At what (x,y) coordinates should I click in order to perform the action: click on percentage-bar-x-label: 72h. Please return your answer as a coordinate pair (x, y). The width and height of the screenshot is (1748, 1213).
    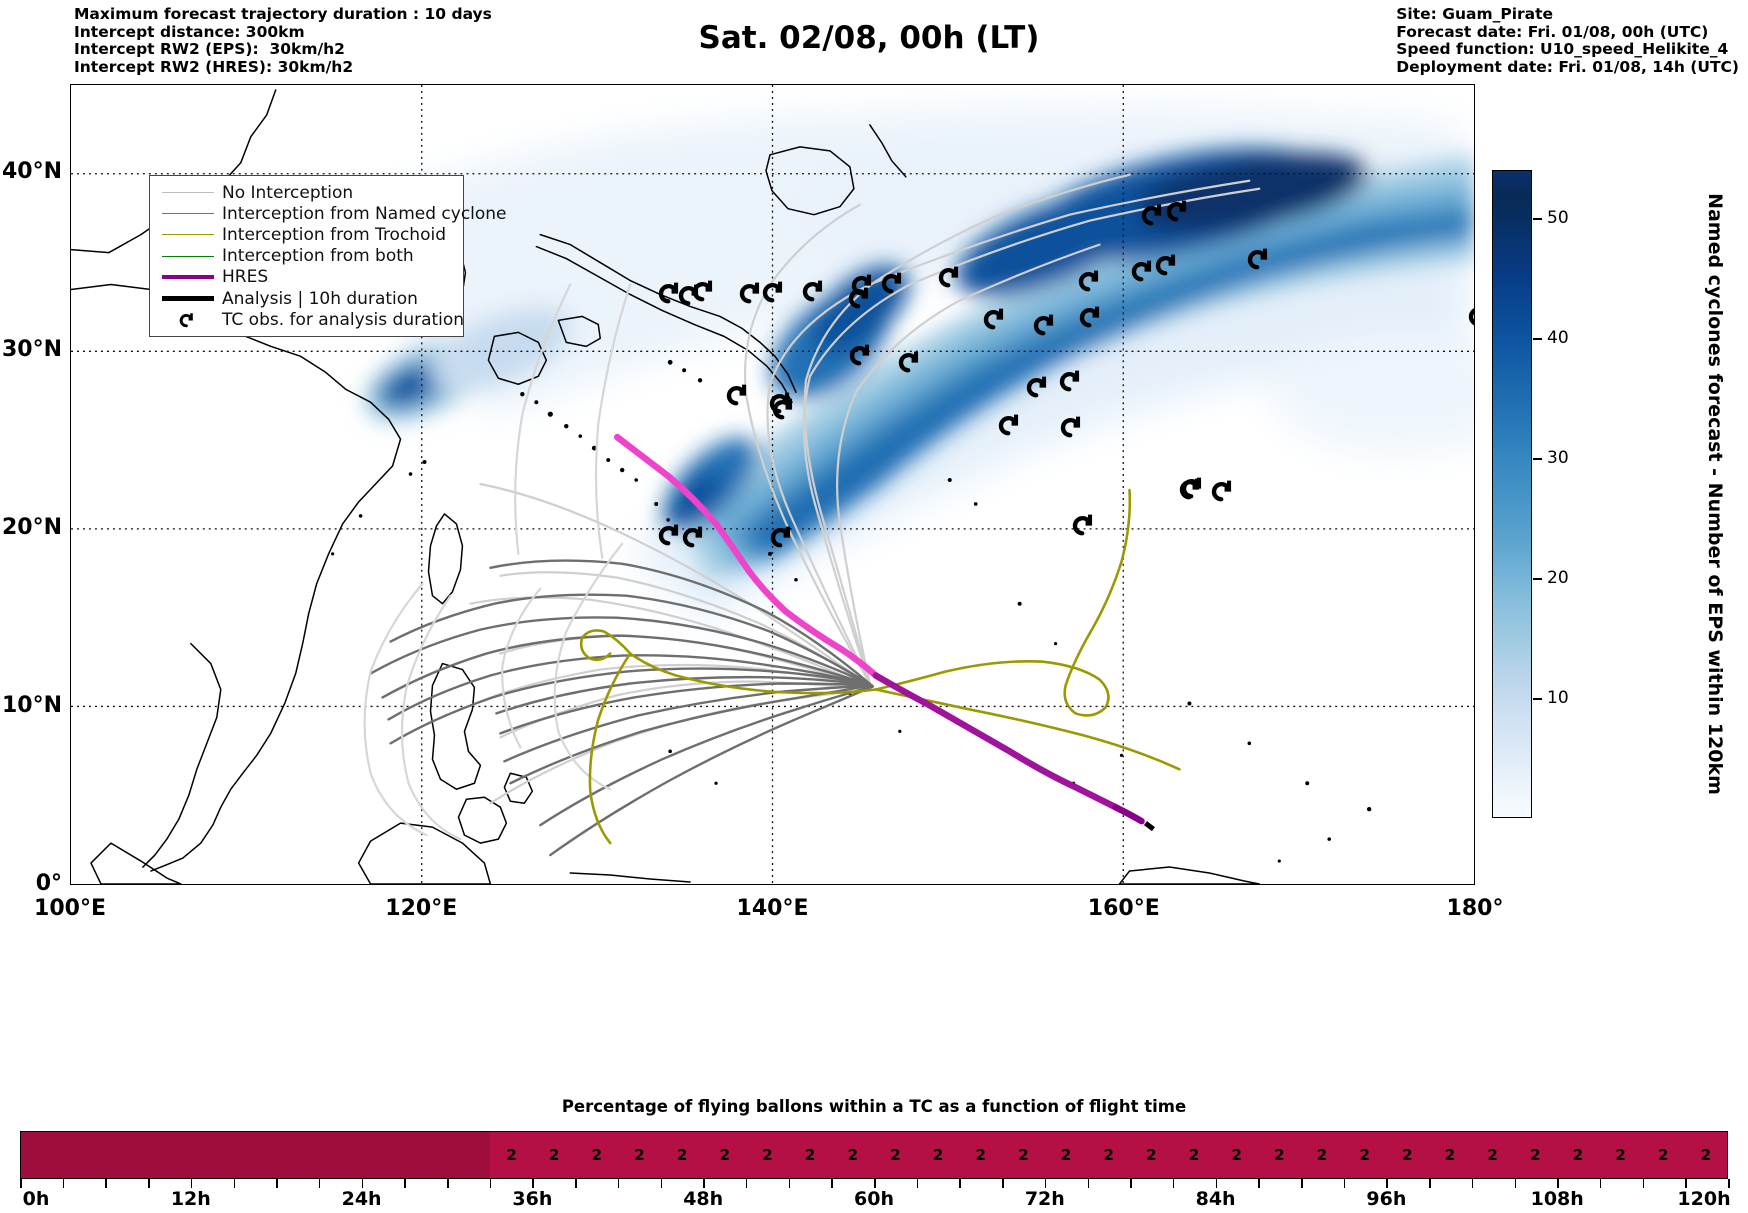
    Looking at the image, I should click on (1044, 1199).